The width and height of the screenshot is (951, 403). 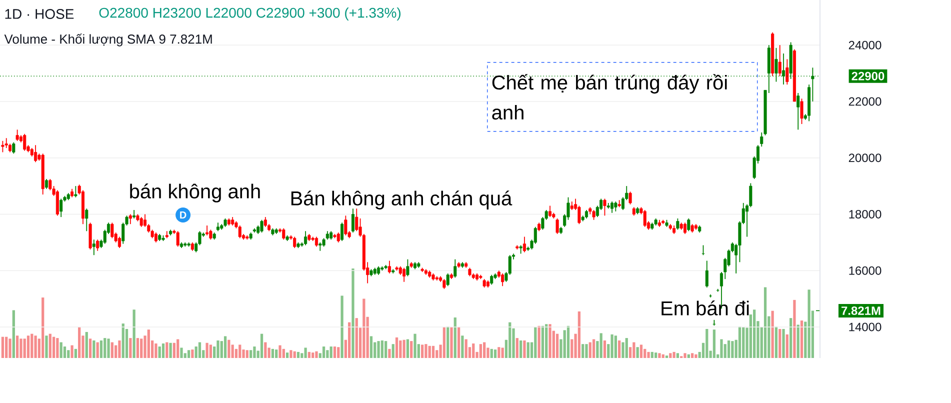 I want to click on chart-subtitle: O22800 H23200 L22000 C22900 +300 (+1.33%), so click(x=249, y=14).